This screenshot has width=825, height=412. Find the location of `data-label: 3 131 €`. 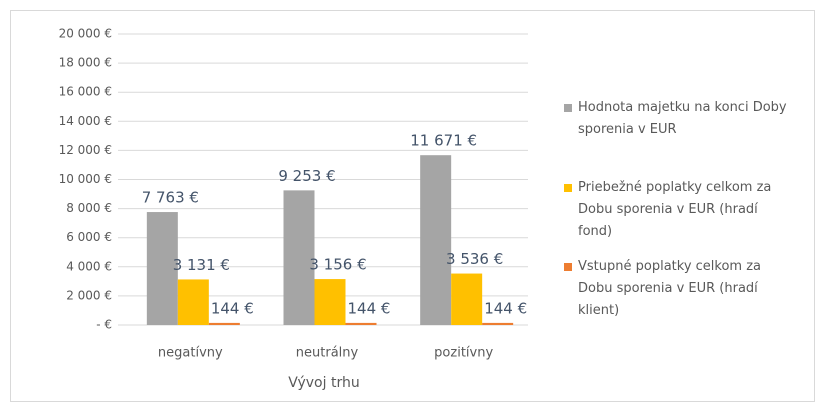

data-label: 3 131 € is located at coordinates (201, 265).